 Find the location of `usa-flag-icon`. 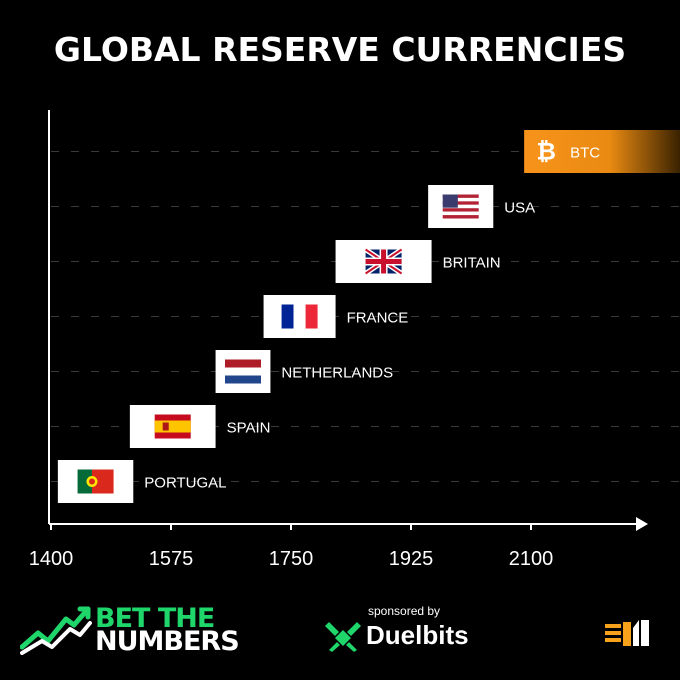

usa-flag-icon is located at coordinates (460, 206).